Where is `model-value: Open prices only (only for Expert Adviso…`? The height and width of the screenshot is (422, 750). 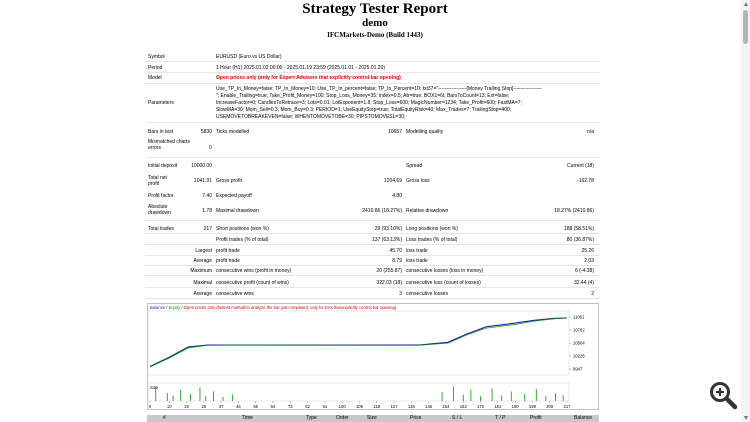
model-value: Open prices only (only for Expert Adviso… is located at coordinates (308, 78).